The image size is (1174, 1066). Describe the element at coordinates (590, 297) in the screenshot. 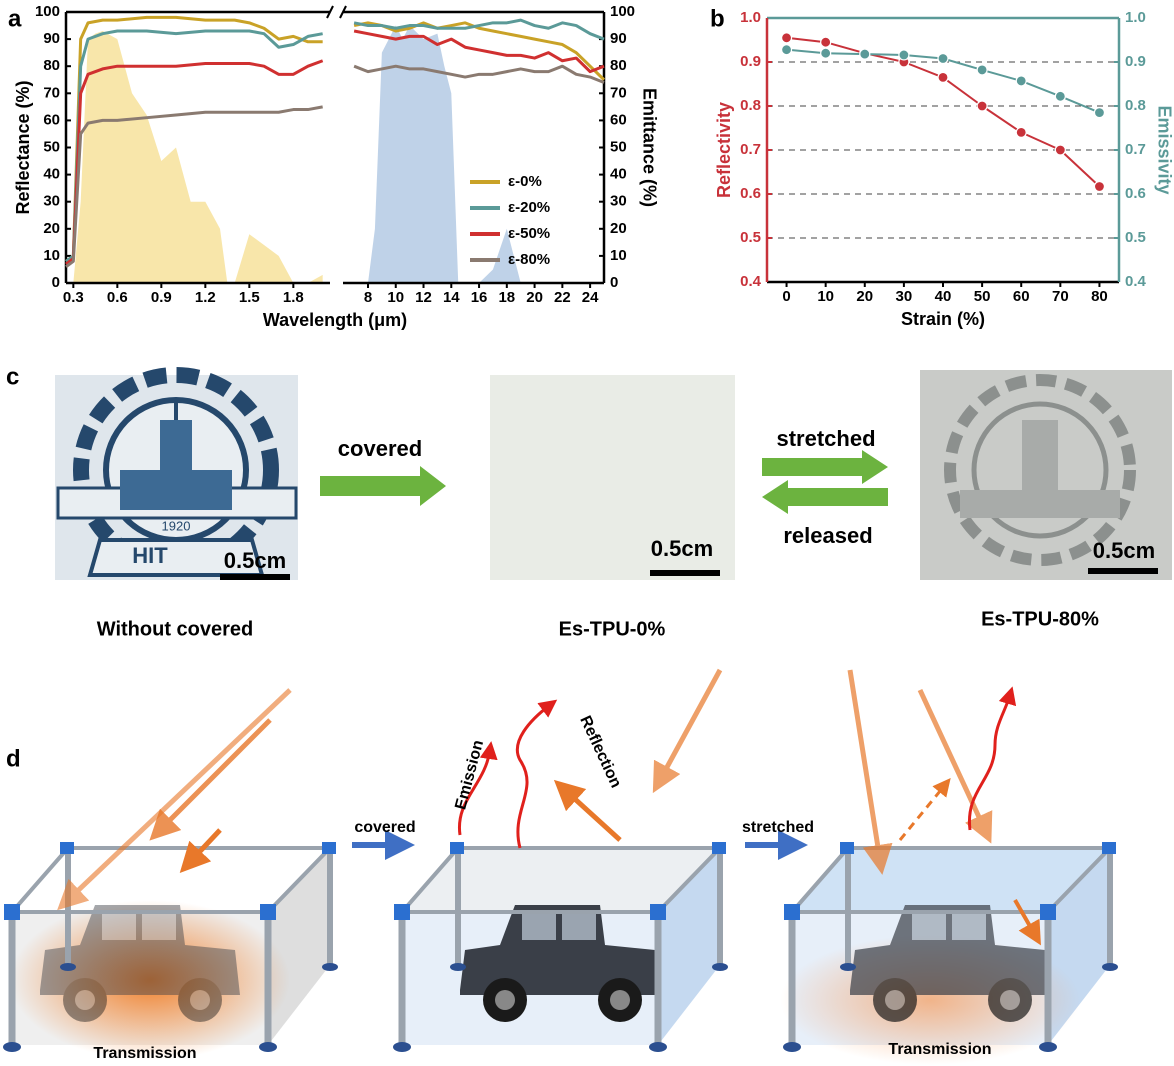

I see `x-tick-label: 24` at that location.